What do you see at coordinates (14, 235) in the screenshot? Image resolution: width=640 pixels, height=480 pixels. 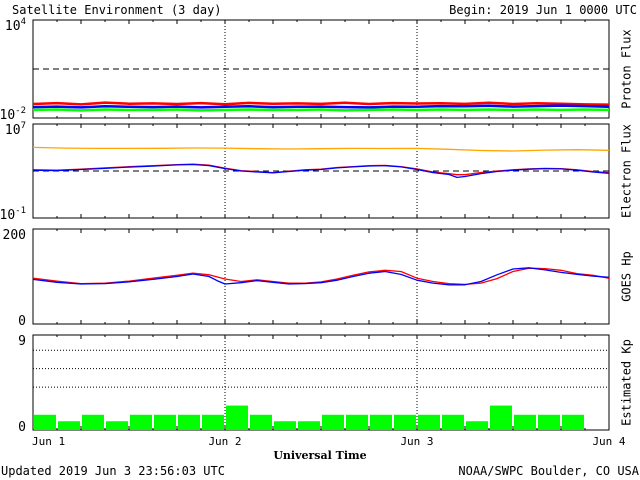 I see `y-tick-label: 200` at bounding box center [14, 235].